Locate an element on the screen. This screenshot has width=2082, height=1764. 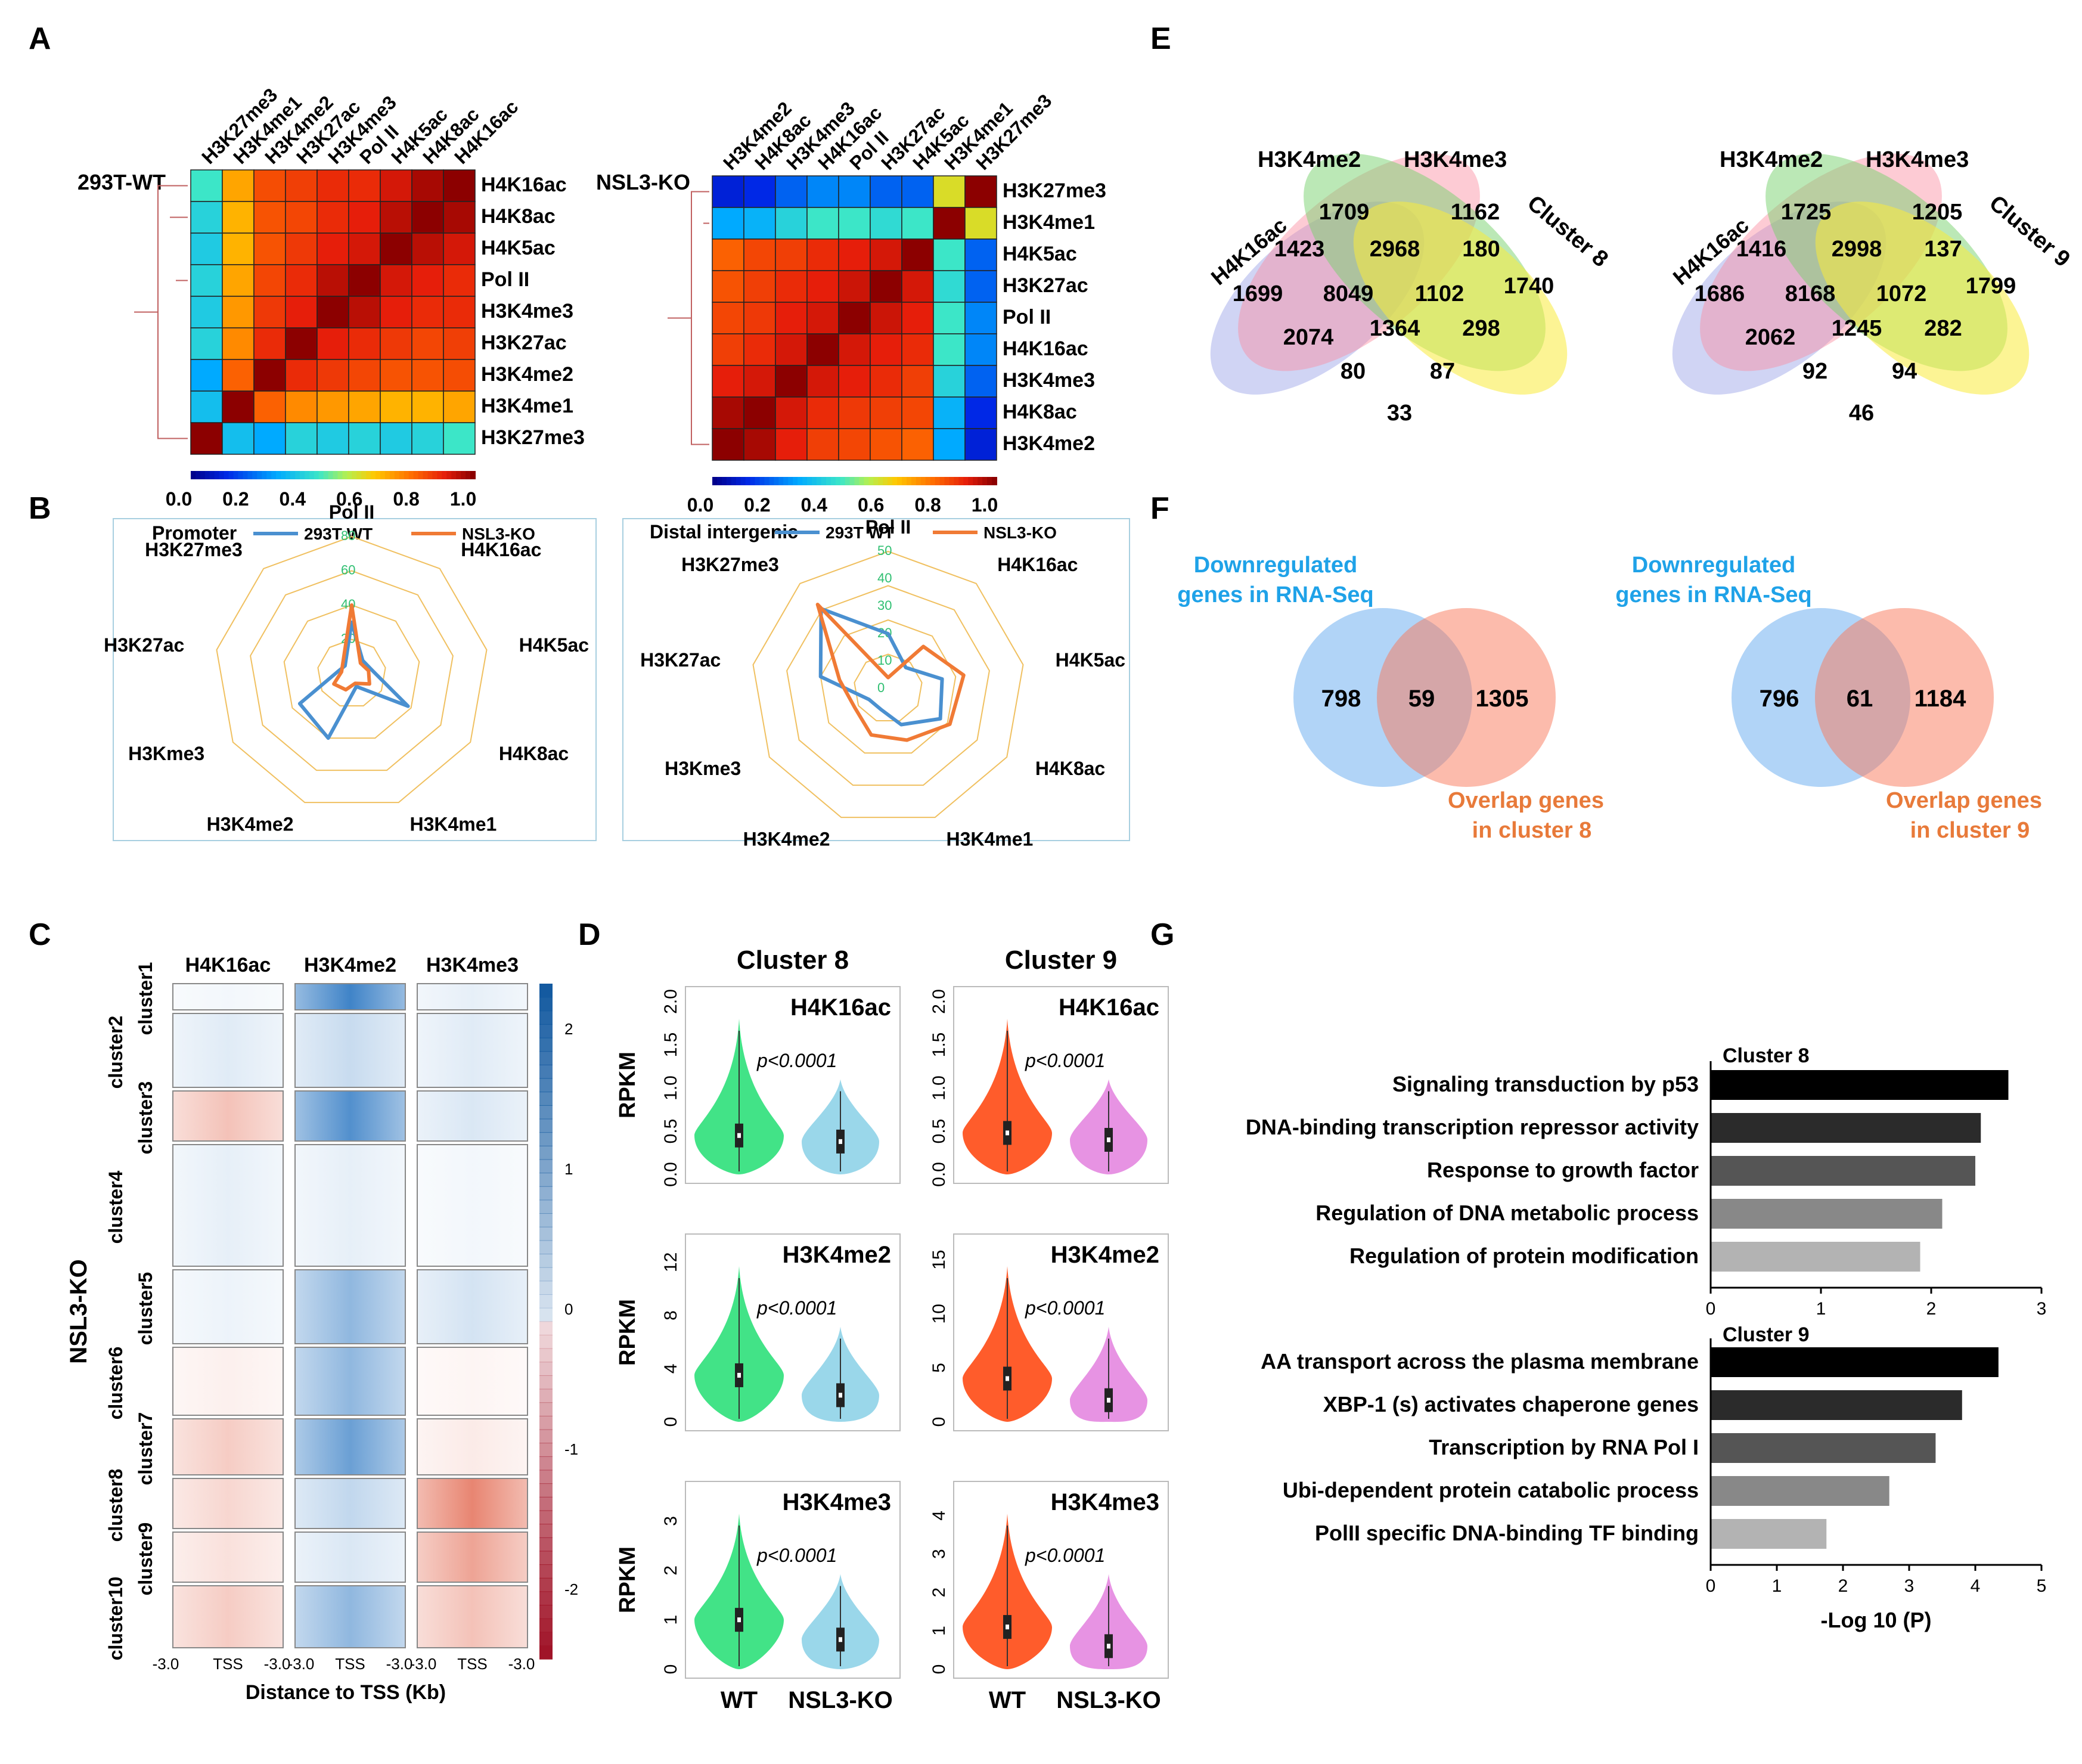
venn4-region-count: 1072 is located at coordinates (1901, 293).